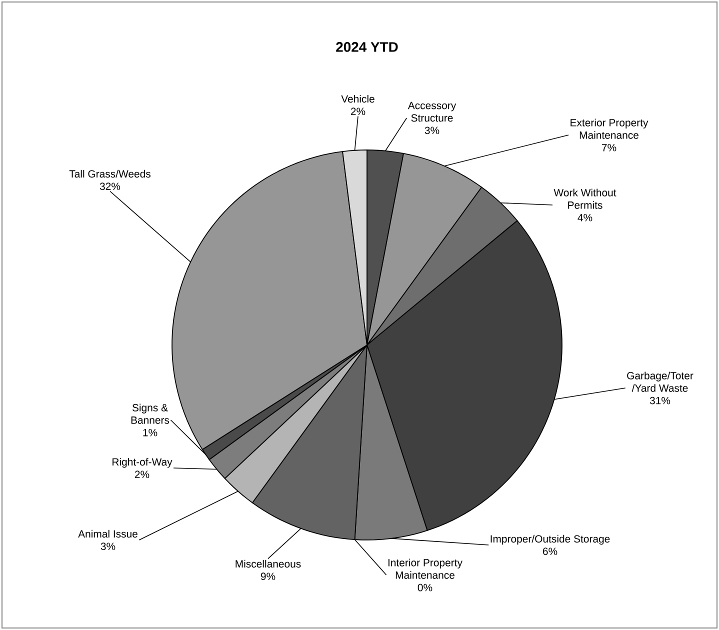  I want to click on category-label: Interior Property Maintenance, so click(425, 568).